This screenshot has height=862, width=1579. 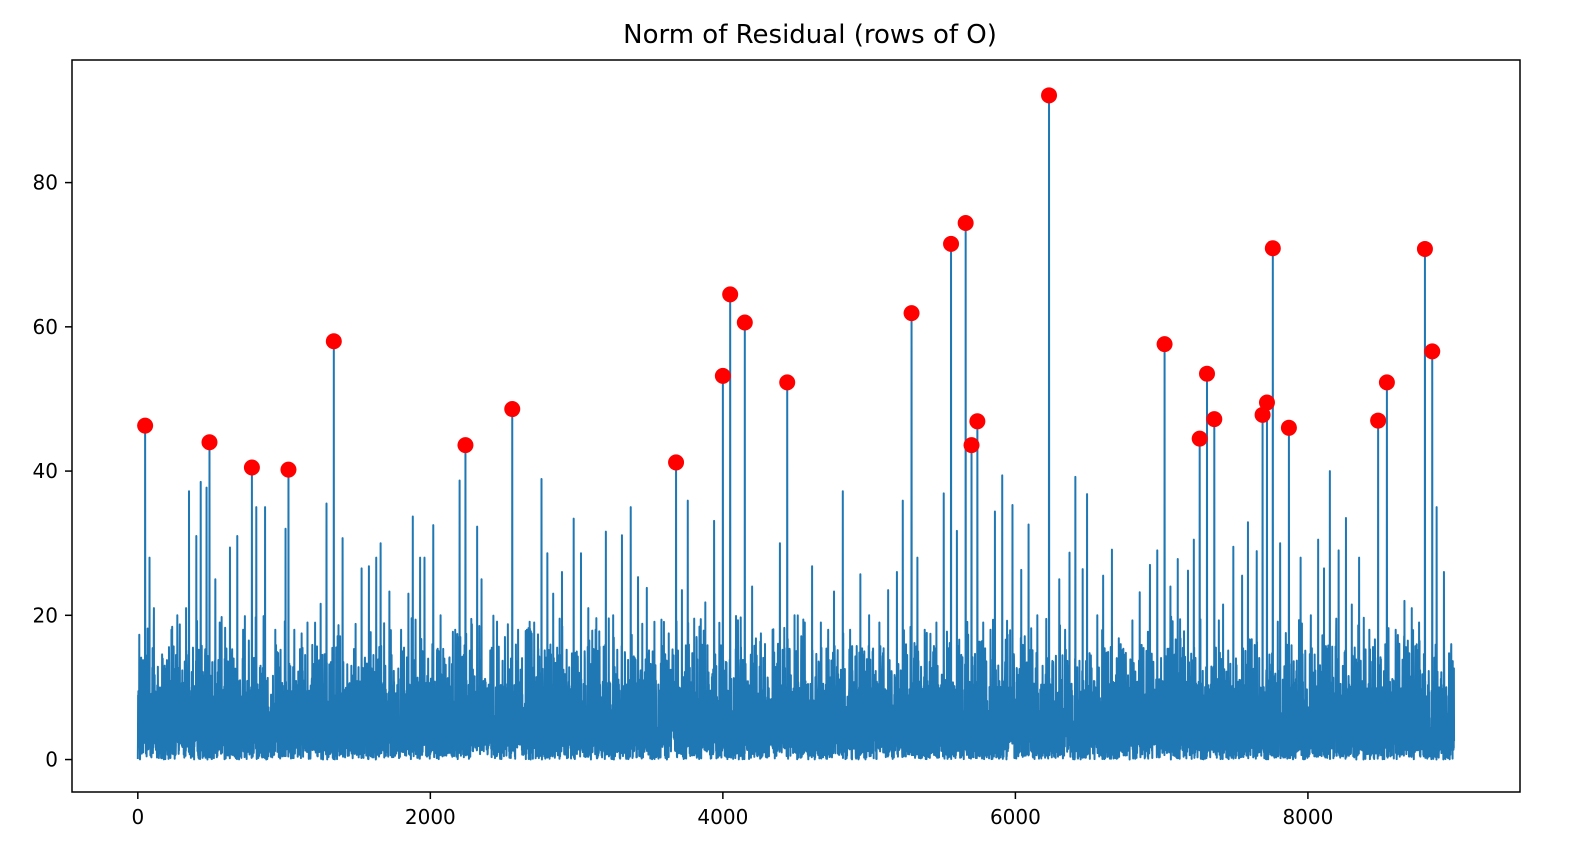 I want to click on x-tick-label-4: 8000, so click(x=1307, y=817).